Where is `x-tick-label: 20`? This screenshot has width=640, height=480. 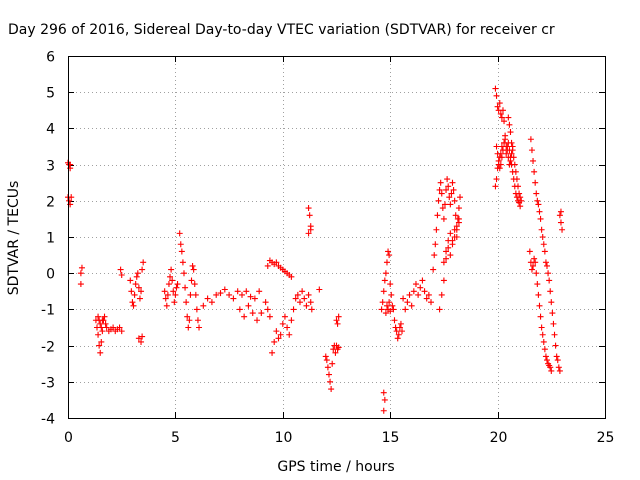 x-tick-label: 20 is located at coordinates (499, 438).